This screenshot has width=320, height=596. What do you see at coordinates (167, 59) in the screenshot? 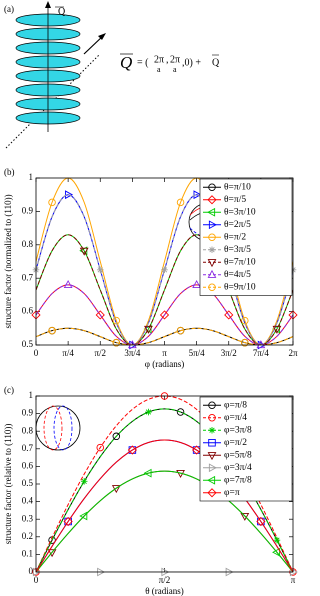
I see `formula-part: ,` at bounding box center [167, 59].